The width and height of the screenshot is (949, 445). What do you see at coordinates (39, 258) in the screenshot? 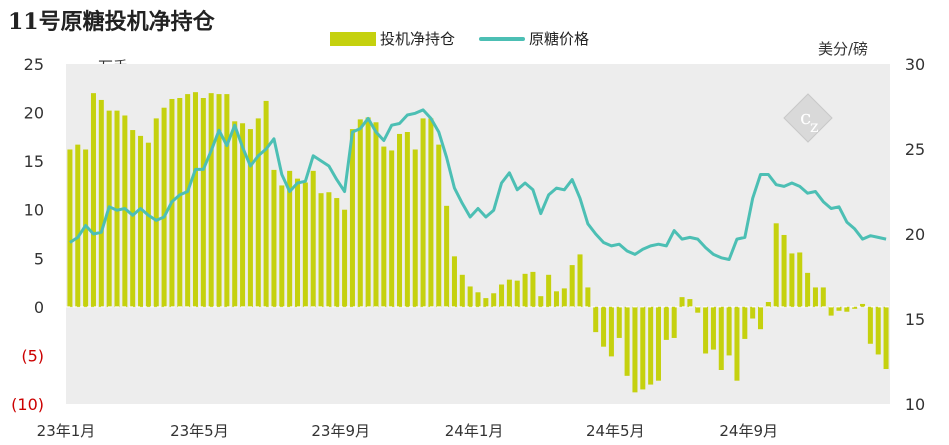
I see `left-tick-label: 5` at bounding box center [39, 258].